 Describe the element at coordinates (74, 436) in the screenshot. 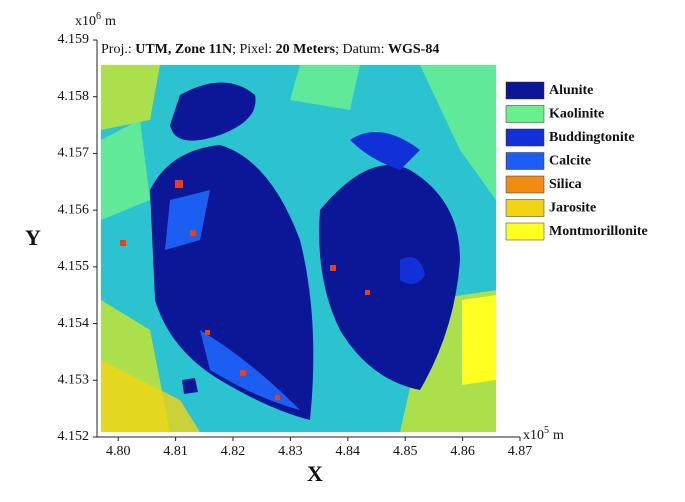

I see `y-tick-label: 4.152` at that location.